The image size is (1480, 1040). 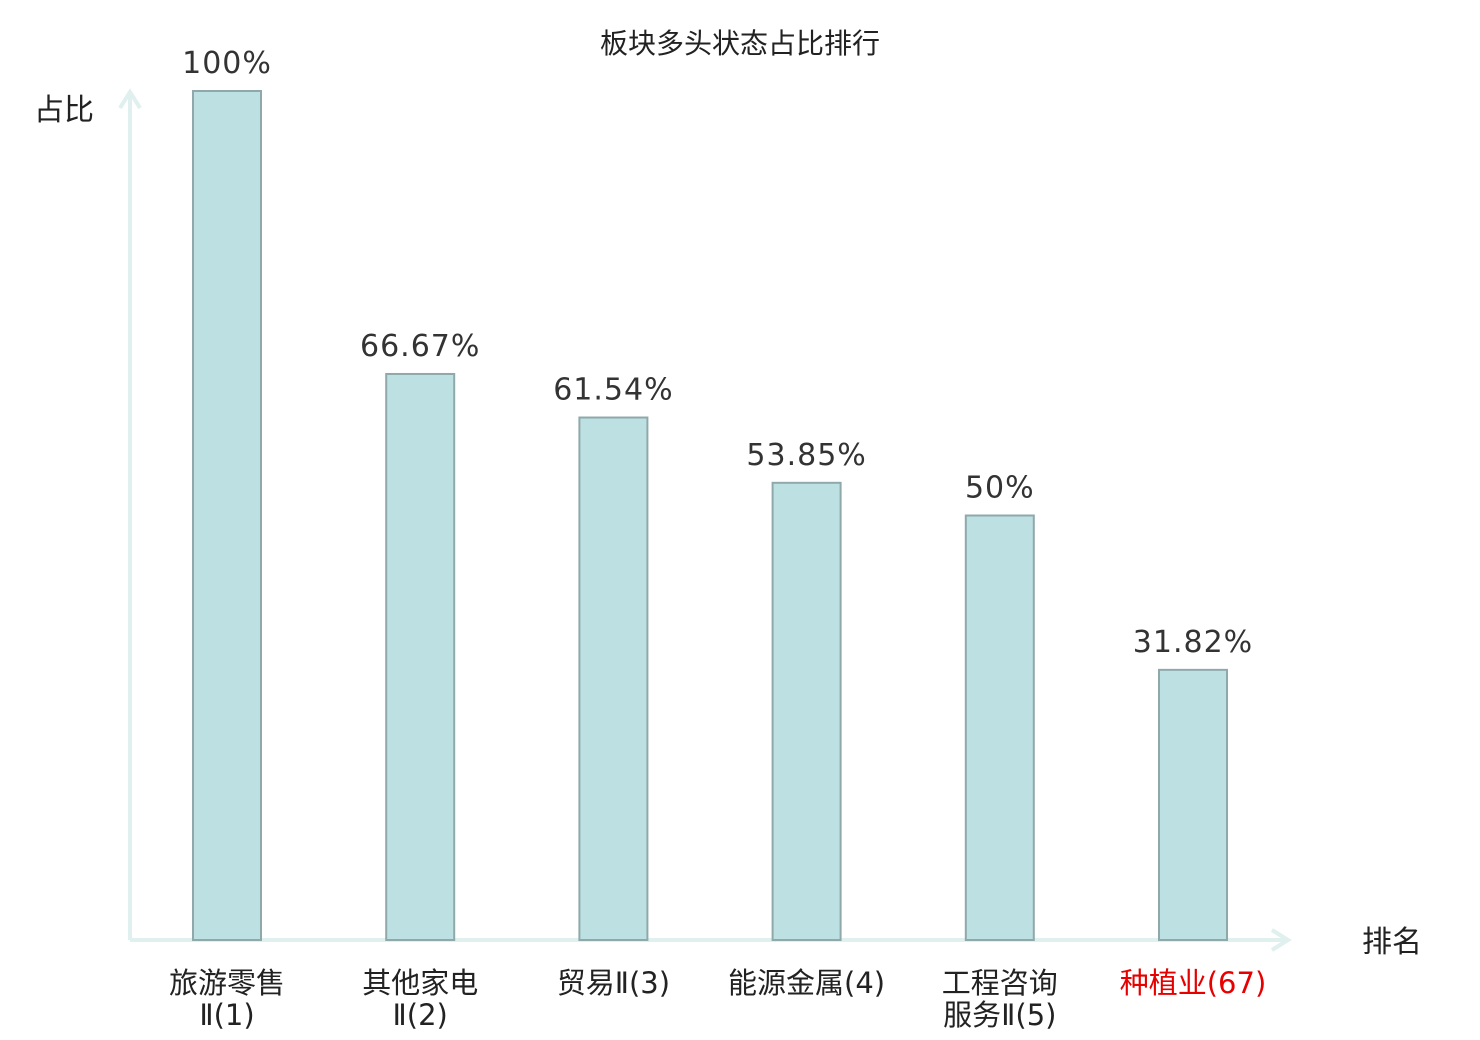 I want to click on value-label-1: 100%, so click(x=227, y=63).